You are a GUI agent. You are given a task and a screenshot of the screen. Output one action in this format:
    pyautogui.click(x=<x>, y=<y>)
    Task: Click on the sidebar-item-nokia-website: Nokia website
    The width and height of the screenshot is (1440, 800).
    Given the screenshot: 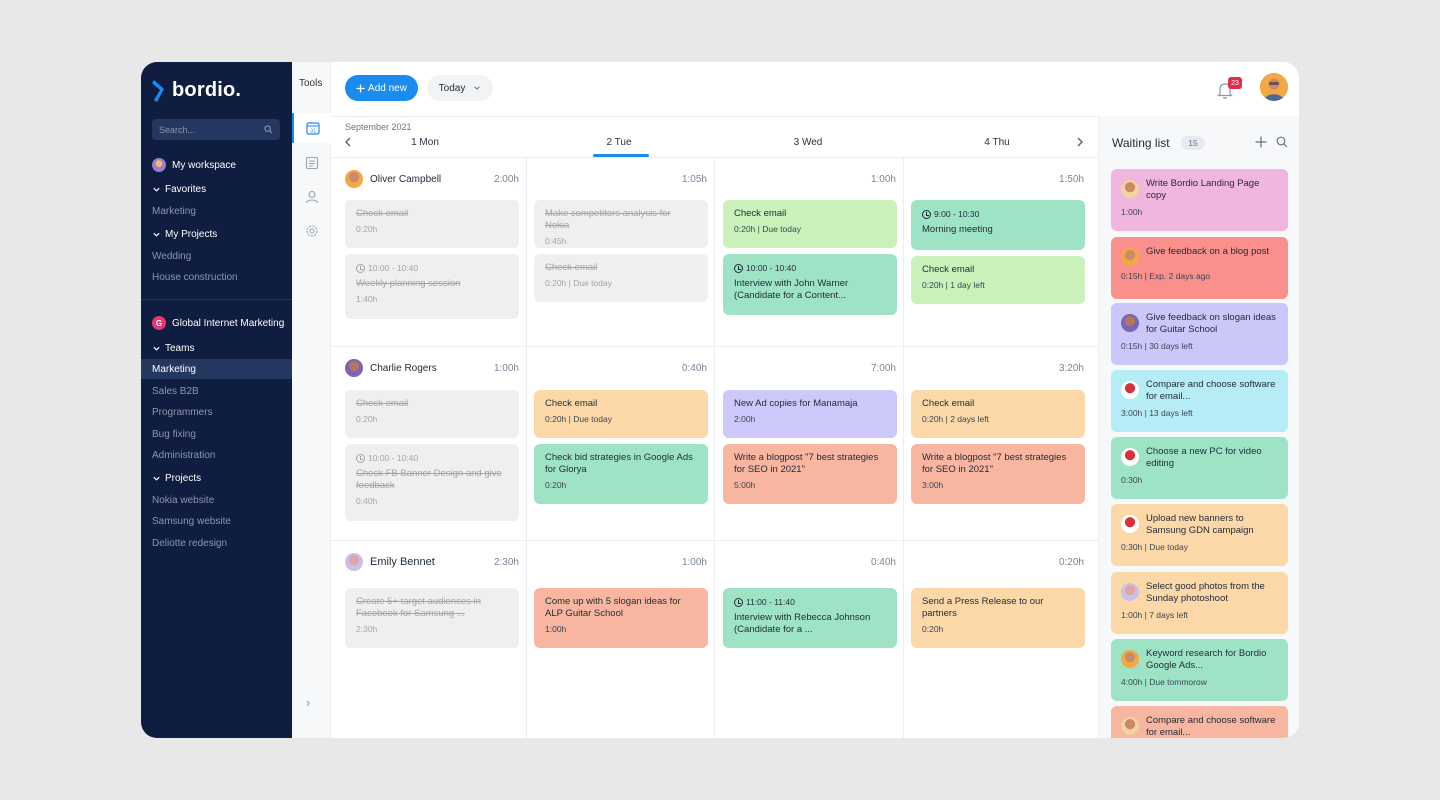 What is the action you would take?
    pyautogui.click(x=183, y=500)
    